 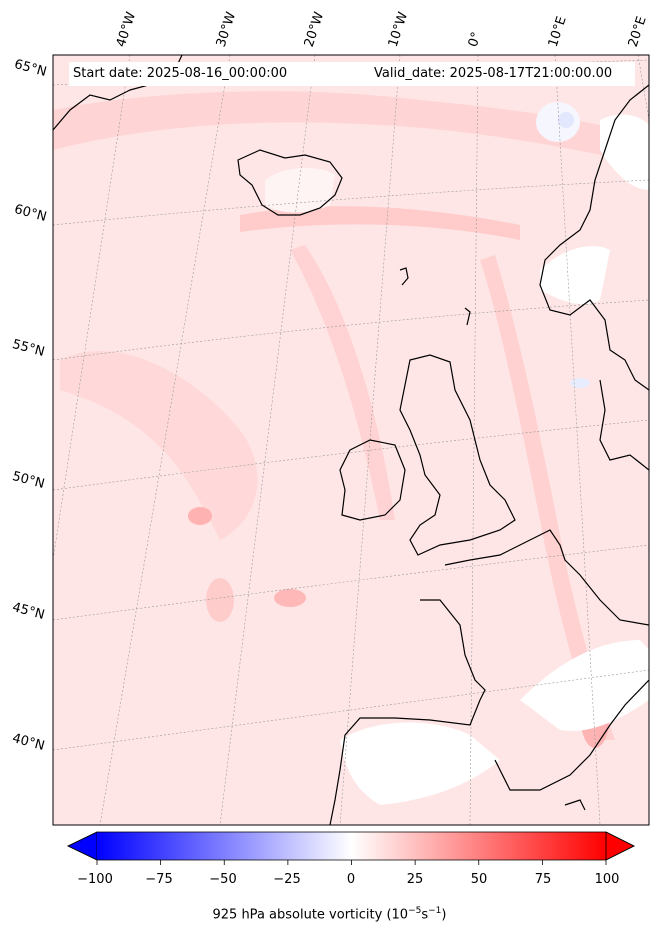 I want to click on valid-date-label: Valid_date: 2025-08-17T21:00:00.00, so click(x=493, y=73).